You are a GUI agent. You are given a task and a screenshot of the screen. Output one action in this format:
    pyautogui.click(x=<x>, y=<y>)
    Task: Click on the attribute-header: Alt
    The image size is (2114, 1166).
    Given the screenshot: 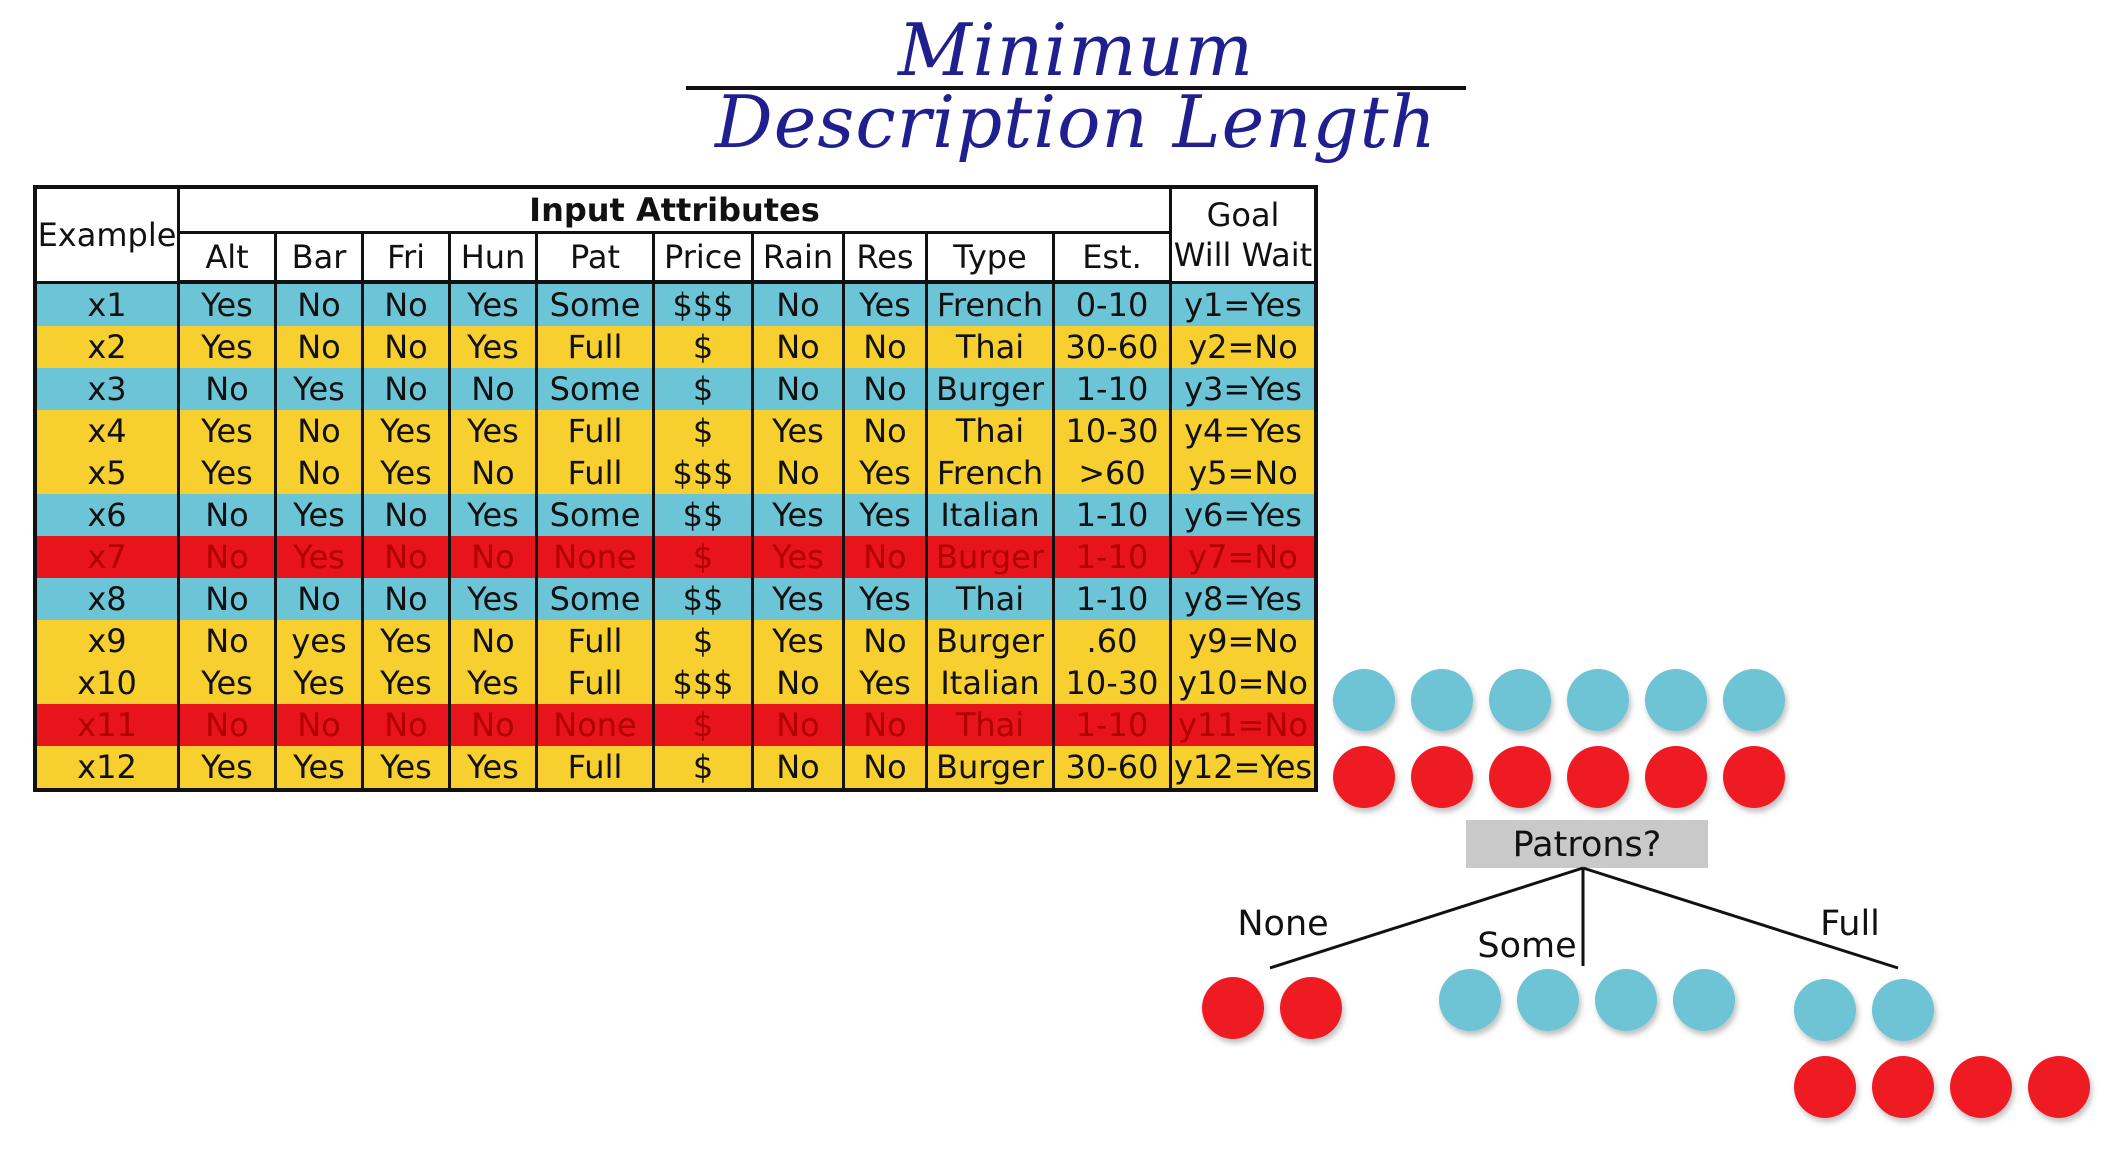 What is the action you would take?
    pyautogui.click(x=227, y=258)
    